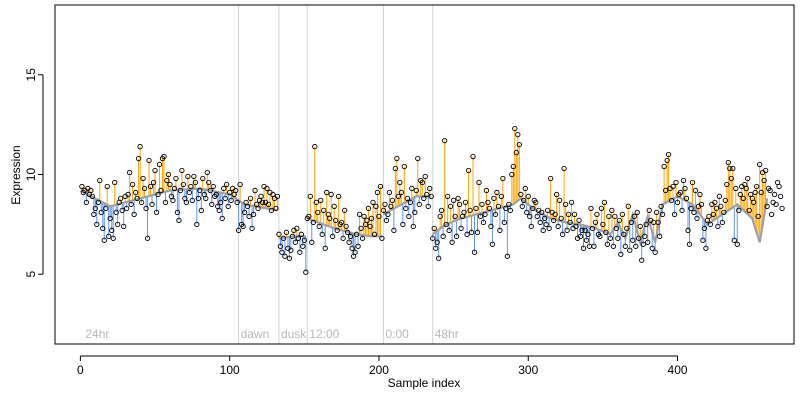 This screenshot has height=400, width=800. What do you see at coordinates (31, 175) in the screenshot?
I see `y-tick-label-1: 10` at bounding box center [31, 175].